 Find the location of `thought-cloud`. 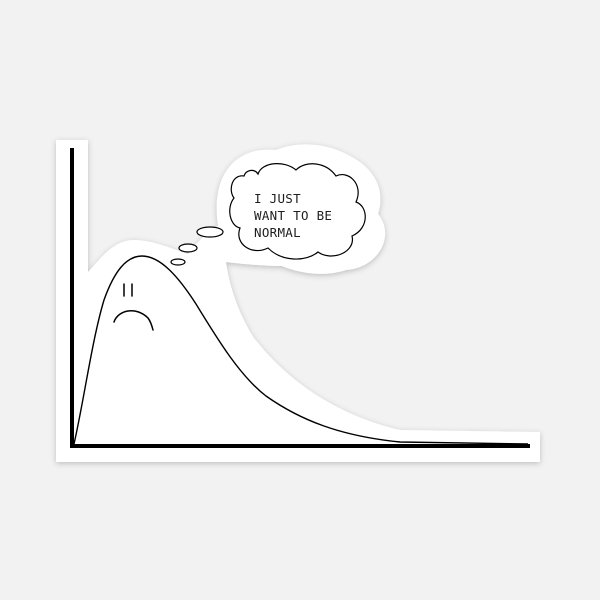

thought-cloud is located at coordinates (297, 211).